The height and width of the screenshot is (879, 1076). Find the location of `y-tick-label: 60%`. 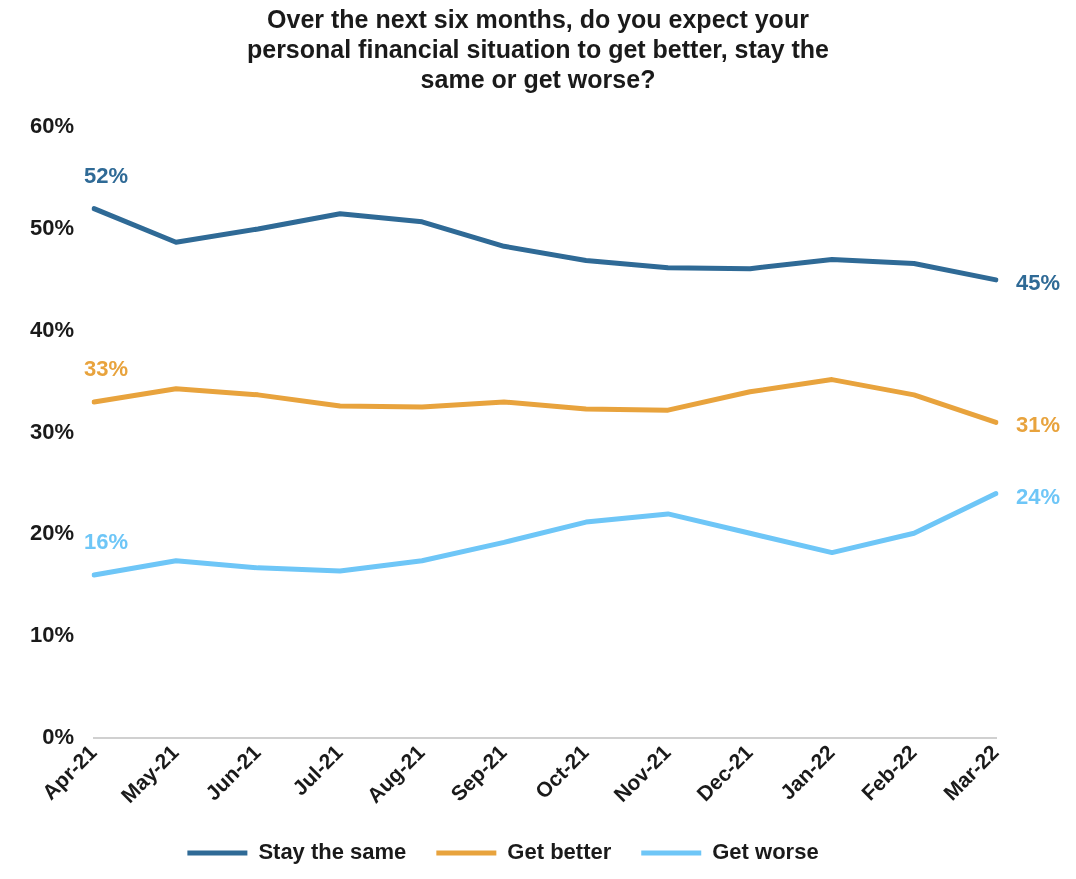

y-tick-label: 60% is located at coordinates (52, 126).